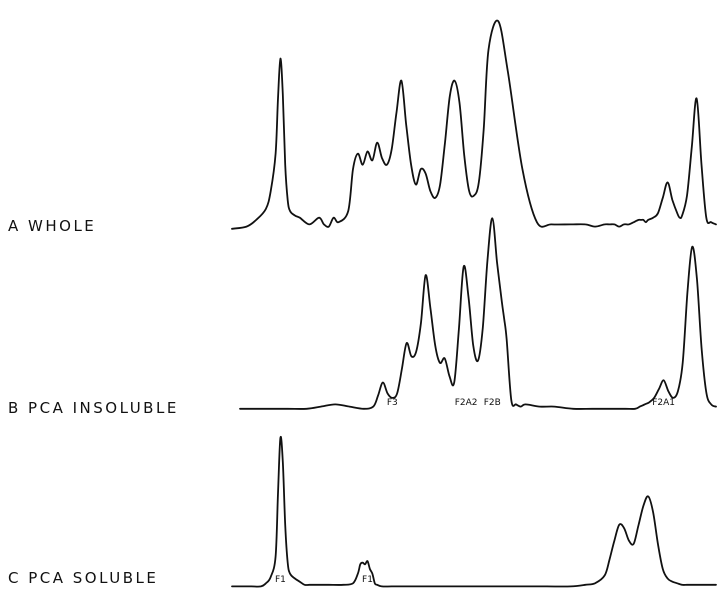 This screenshot has width=719, height=597. What do you see at coordinates (392, 403) in the screenshot?
I see `peak-label-f3: F3` at bounding box center [392, 403].